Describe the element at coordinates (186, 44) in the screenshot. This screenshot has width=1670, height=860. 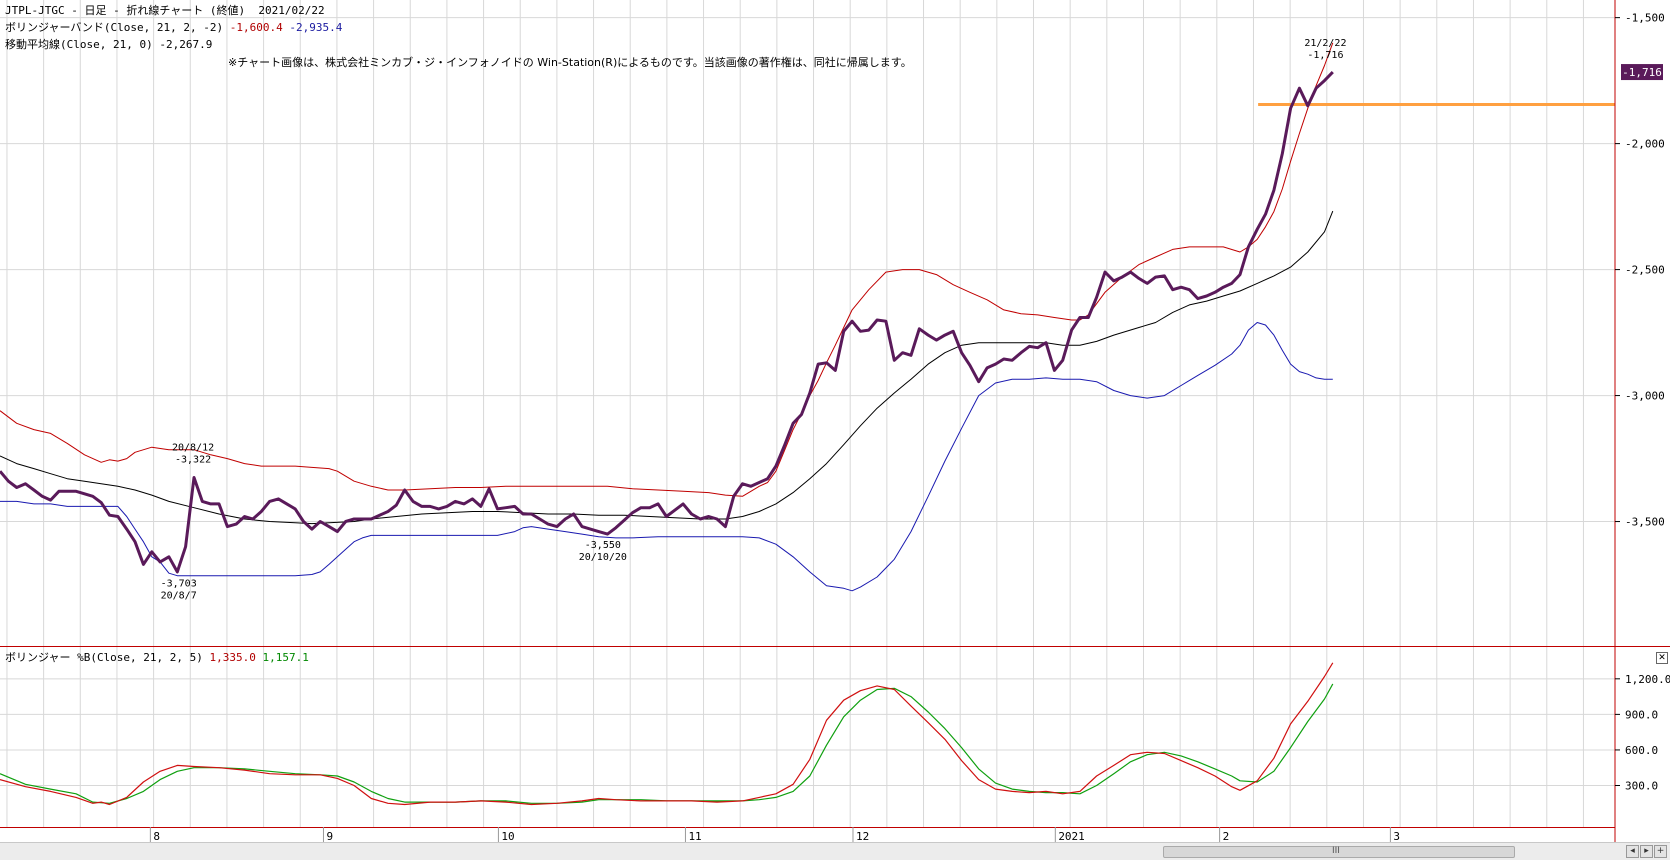
I see `sma-value: -2,267.9` at that location.